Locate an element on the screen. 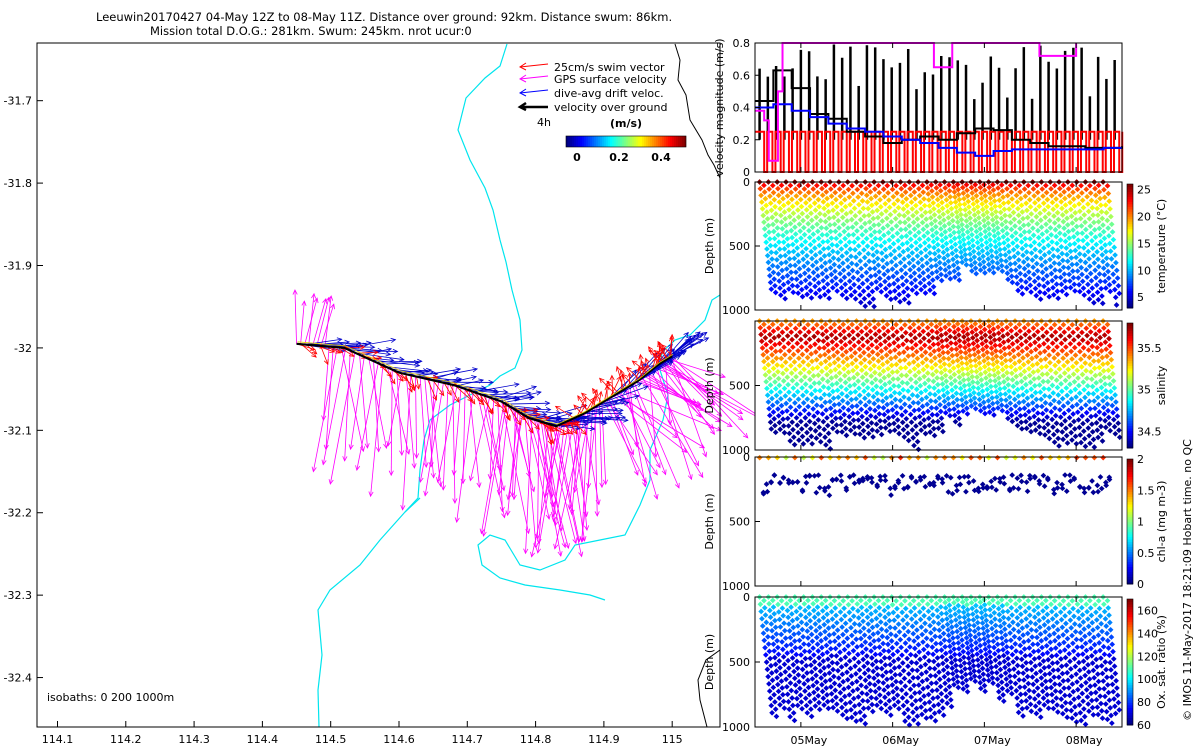 The height and width of the screenshot is (750, 1200). x-tick-label: 114.5 is located at coordinates (331, 739).